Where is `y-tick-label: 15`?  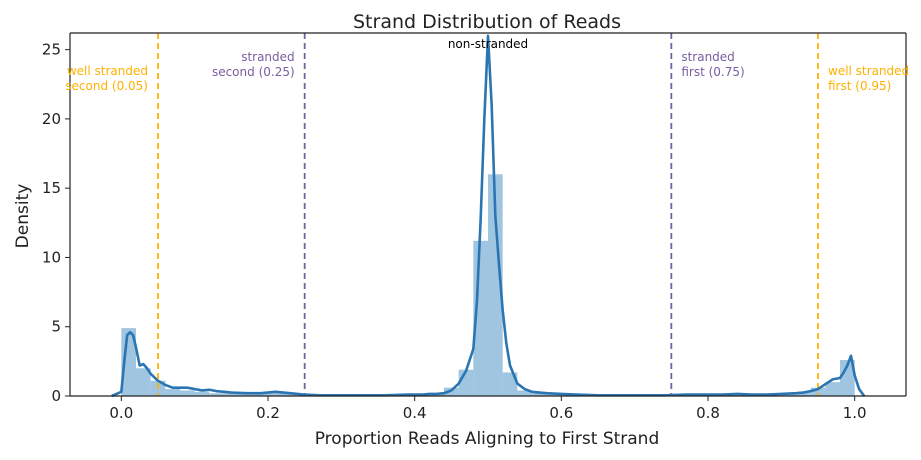
y-tick-label: 15 is located at coordinates (51, 188).